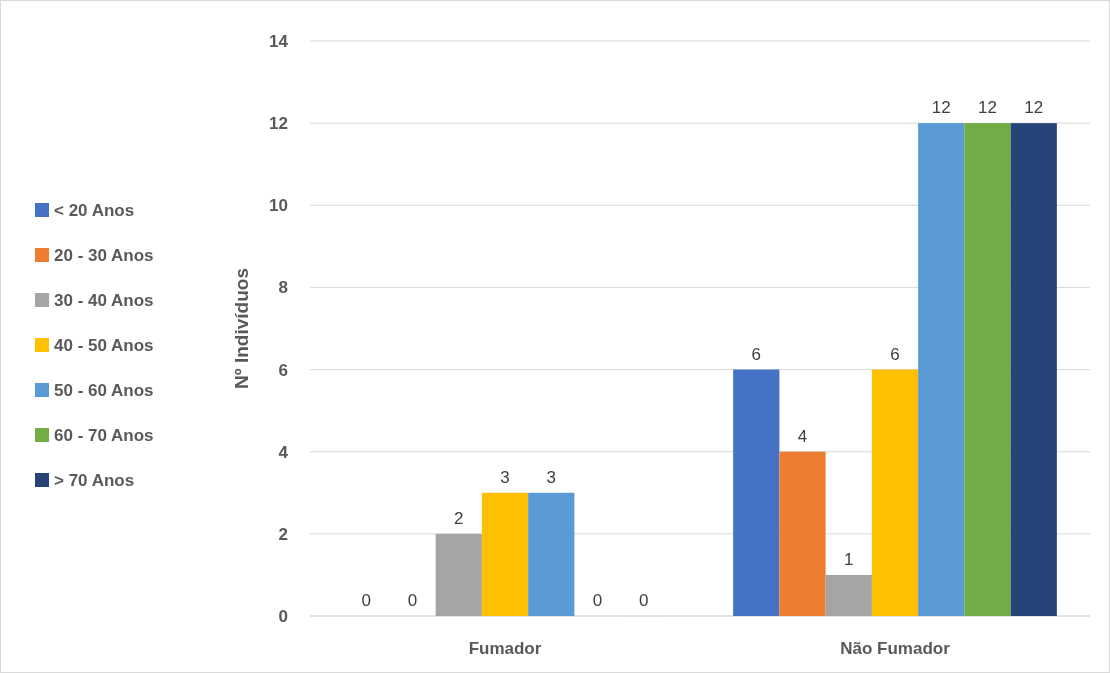  Describe the element at coordinates (895, 648) in the screenshot. I see `x-tick-label: Não Fumador` at that location.